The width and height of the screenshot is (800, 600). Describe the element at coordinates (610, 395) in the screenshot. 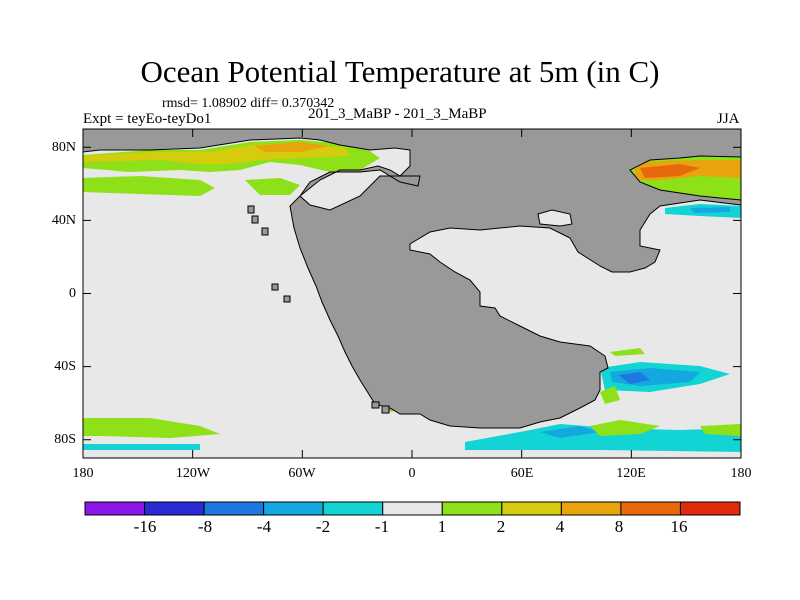

I see `anomaly-south-indian-warm` at that location.